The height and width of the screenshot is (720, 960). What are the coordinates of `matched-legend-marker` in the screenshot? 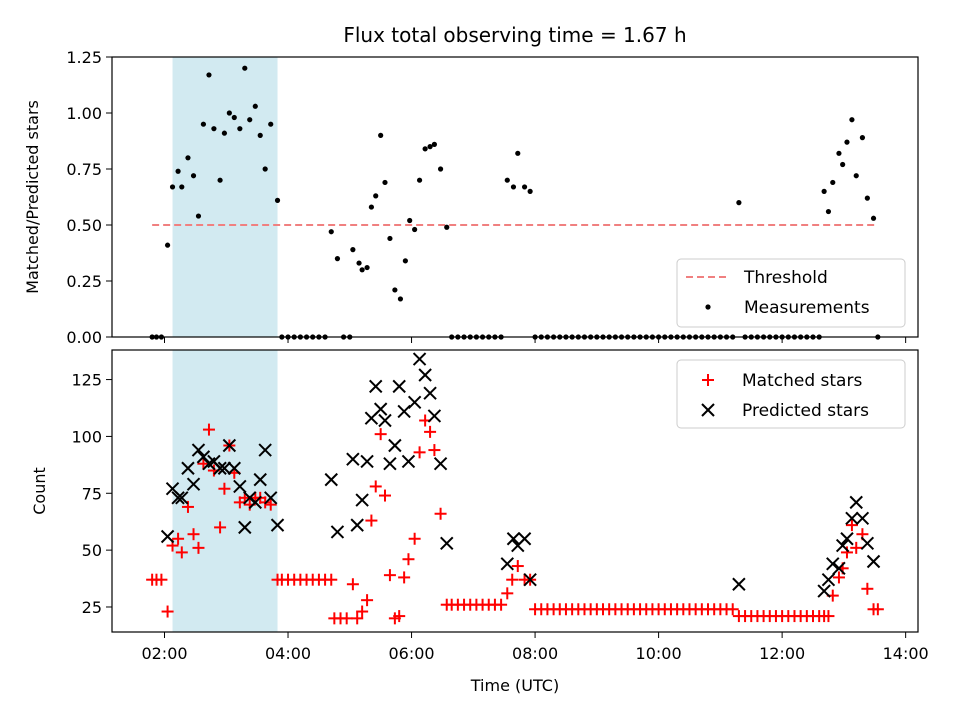 It's located at (708, 380).